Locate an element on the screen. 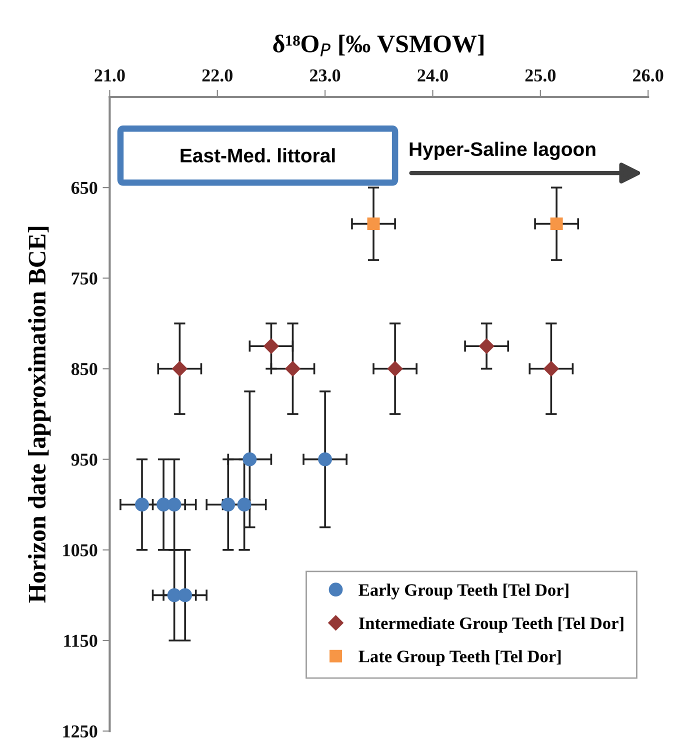 The width and height of the screenshot is (673, 746). y-tick-label: 950 is located at coordinates (84, 460).